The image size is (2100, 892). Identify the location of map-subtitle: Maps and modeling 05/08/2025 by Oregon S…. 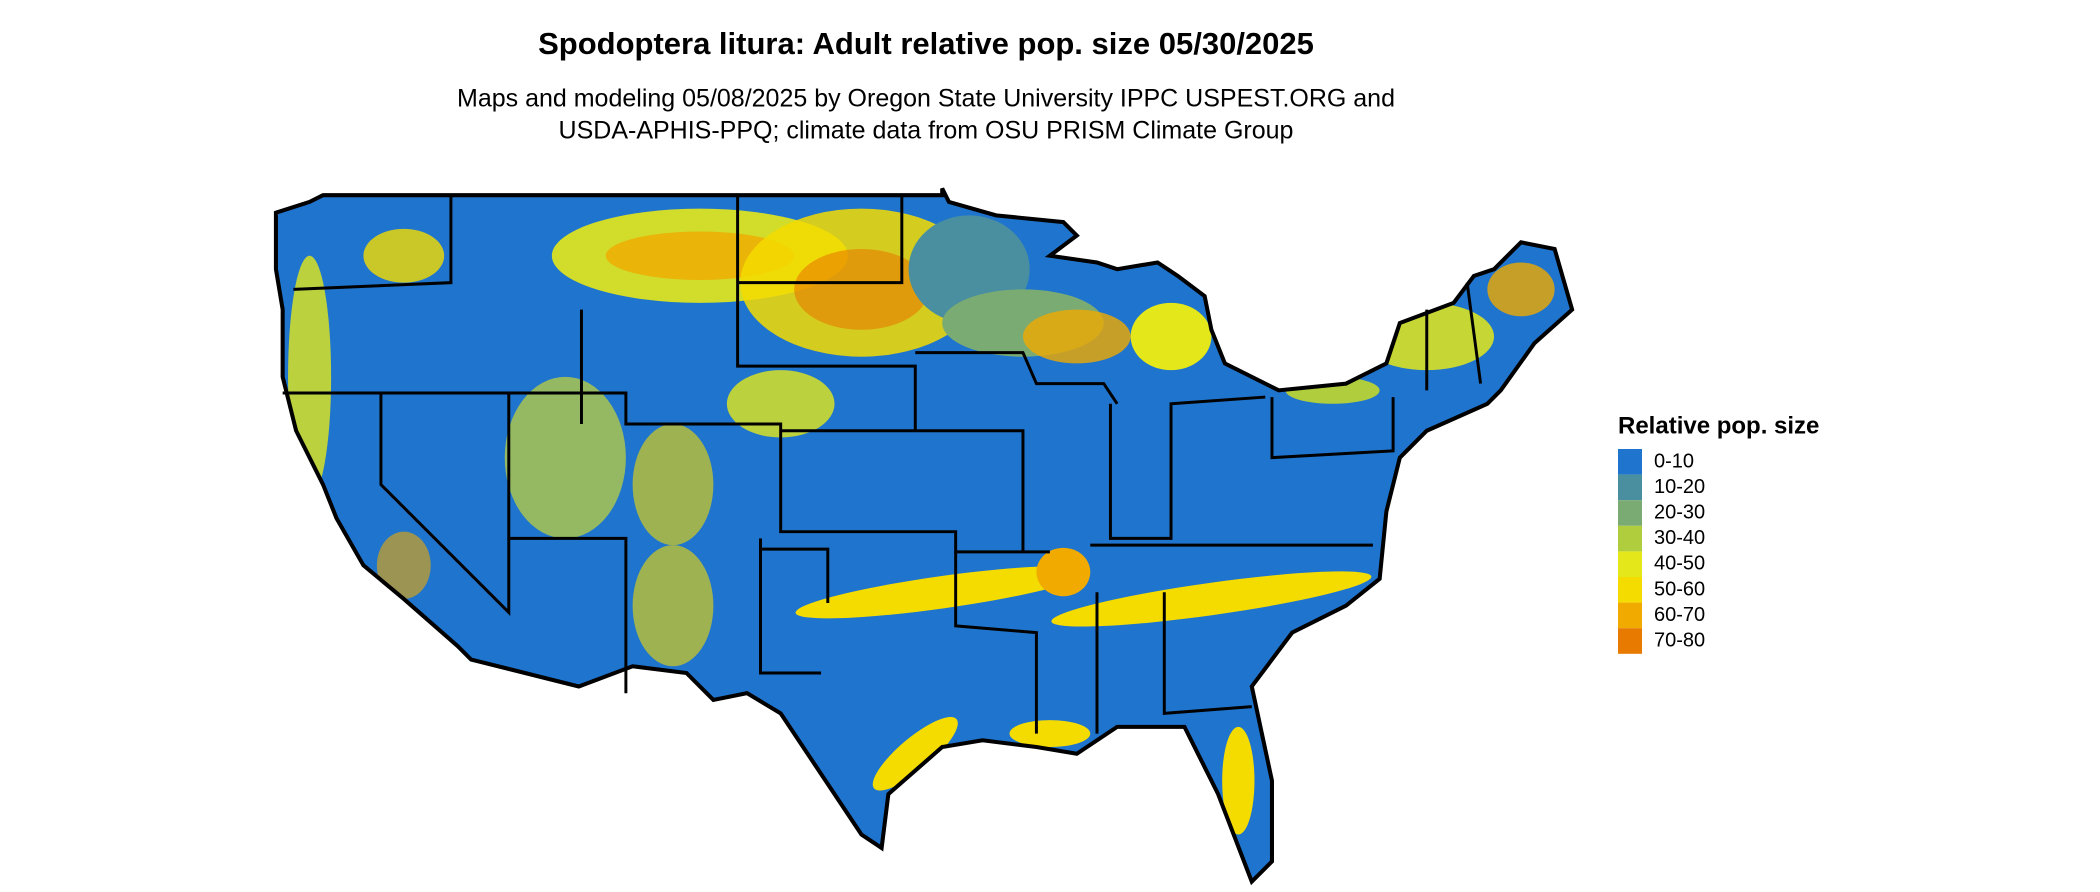
(926, 99).